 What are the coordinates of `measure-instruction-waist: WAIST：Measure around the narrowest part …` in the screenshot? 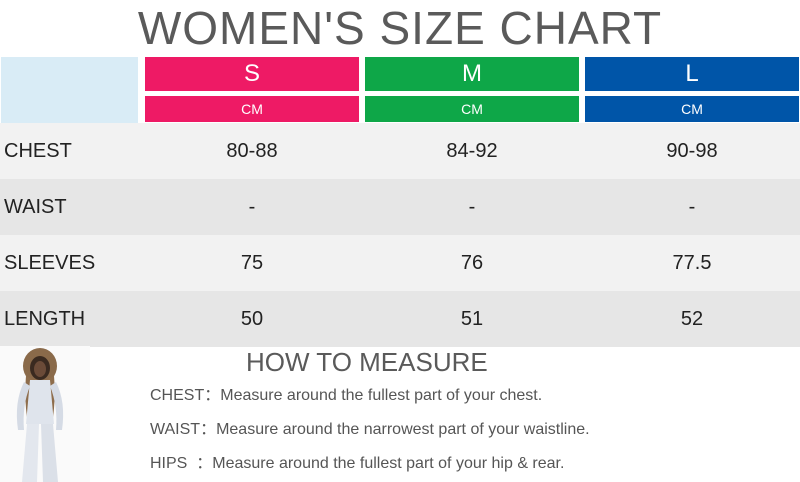 It's located at (370, 430).